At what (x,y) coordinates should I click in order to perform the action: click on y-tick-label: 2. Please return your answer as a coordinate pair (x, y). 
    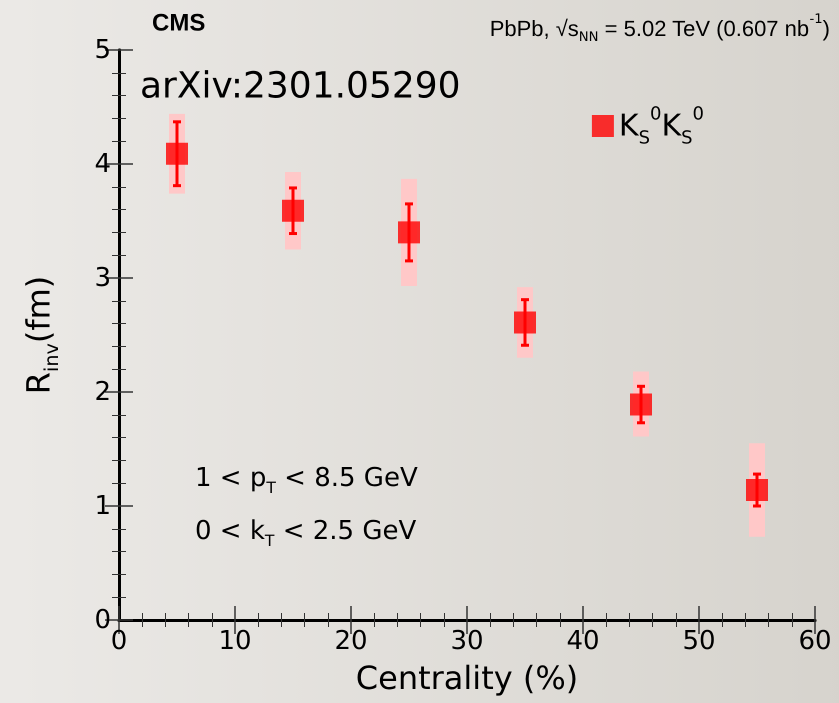
    Looking at the image, I should click on (102, 392).